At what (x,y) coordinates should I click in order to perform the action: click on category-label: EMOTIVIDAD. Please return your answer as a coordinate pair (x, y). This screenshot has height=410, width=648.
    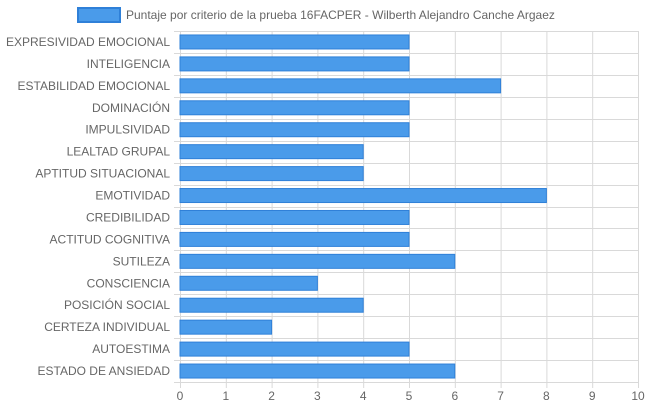
    Looking at the image, I should click on (132, 196).